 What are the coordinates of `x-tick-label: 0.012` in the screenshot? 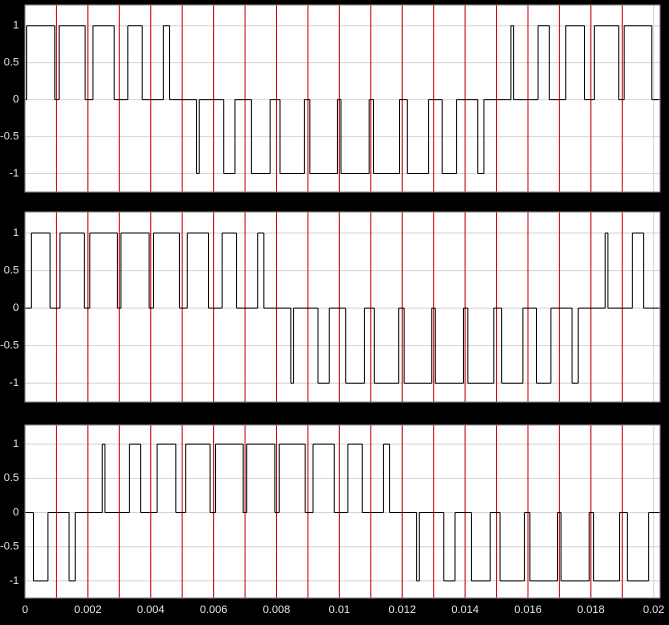 It's located at (402, 610).